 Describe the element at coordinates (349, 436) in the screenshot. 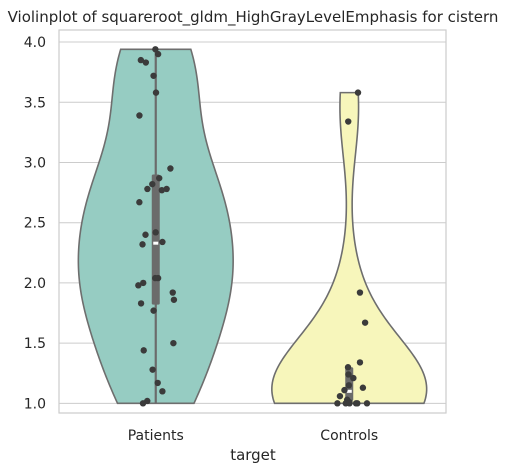

I see `x-tick-label: Controls` at that location.